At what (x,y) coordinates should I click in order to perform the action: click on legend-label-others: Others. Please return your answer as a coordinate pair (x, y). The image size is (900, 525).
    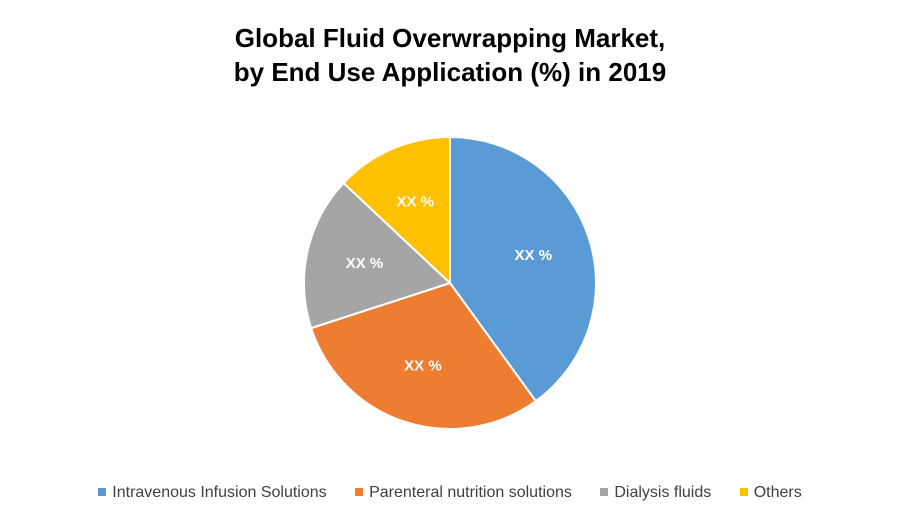
    Looking at the image, I should click on (777, 492).